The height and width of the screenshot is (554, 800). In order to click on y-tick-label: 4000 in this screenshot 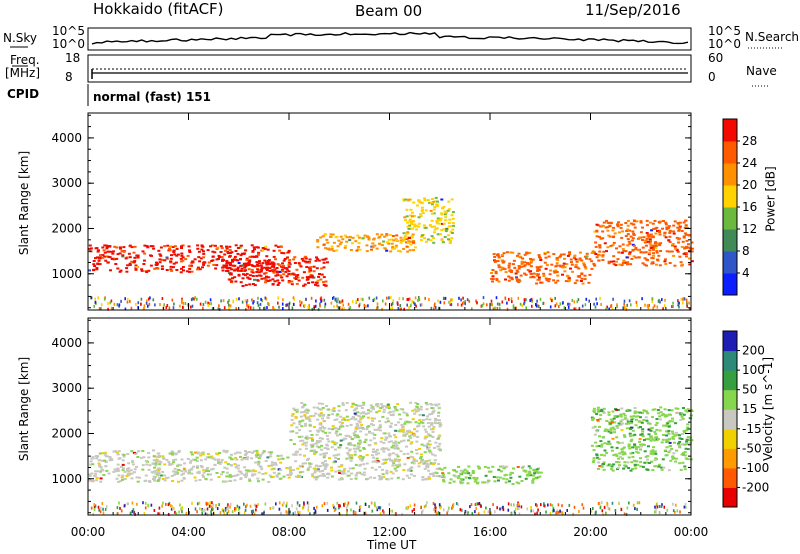, I will do `click(66, 343)`.